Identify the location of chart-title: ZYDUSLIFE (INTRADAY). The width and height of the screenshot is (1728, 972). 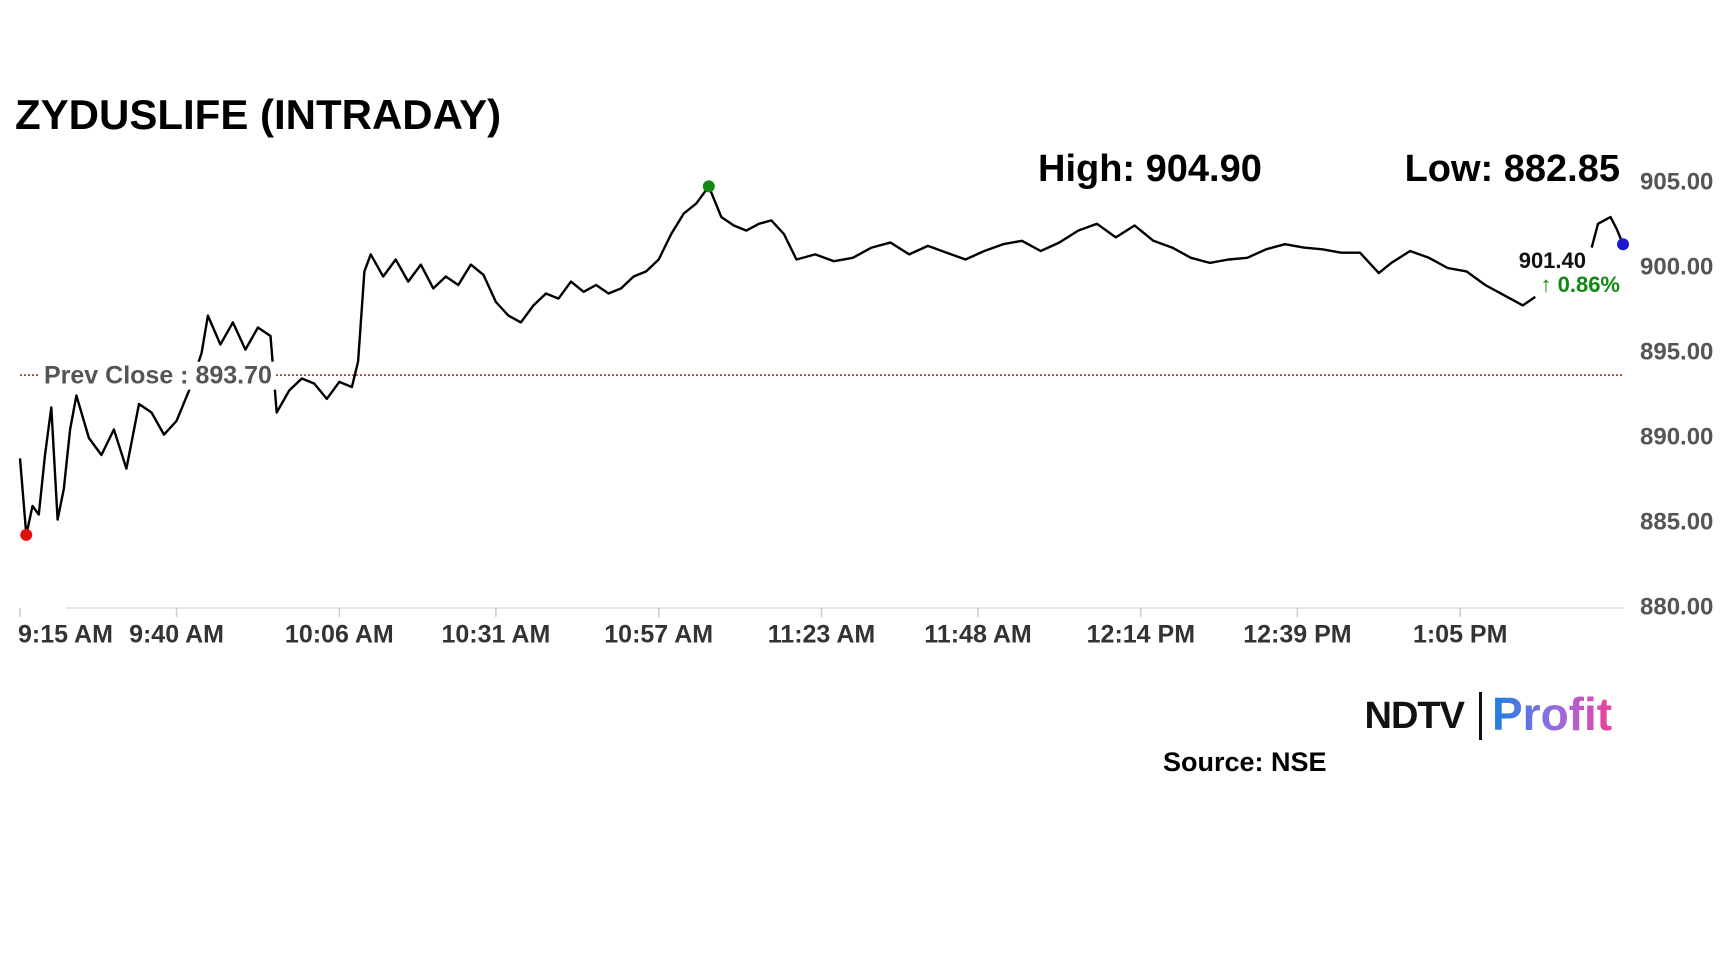
(258, 114).